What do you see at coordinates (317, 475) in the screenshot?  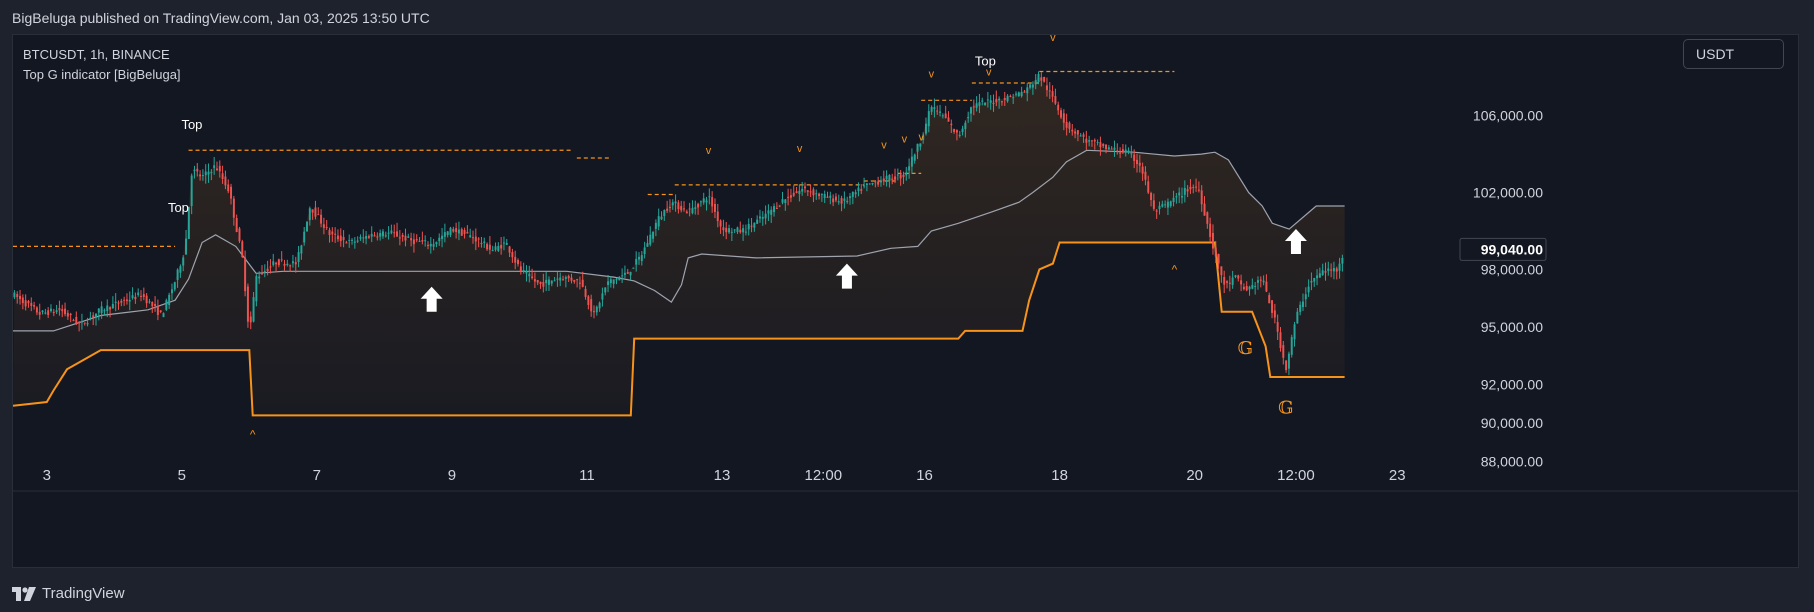 I see `time-tick-label: 7` at bounding box center [317, 475].